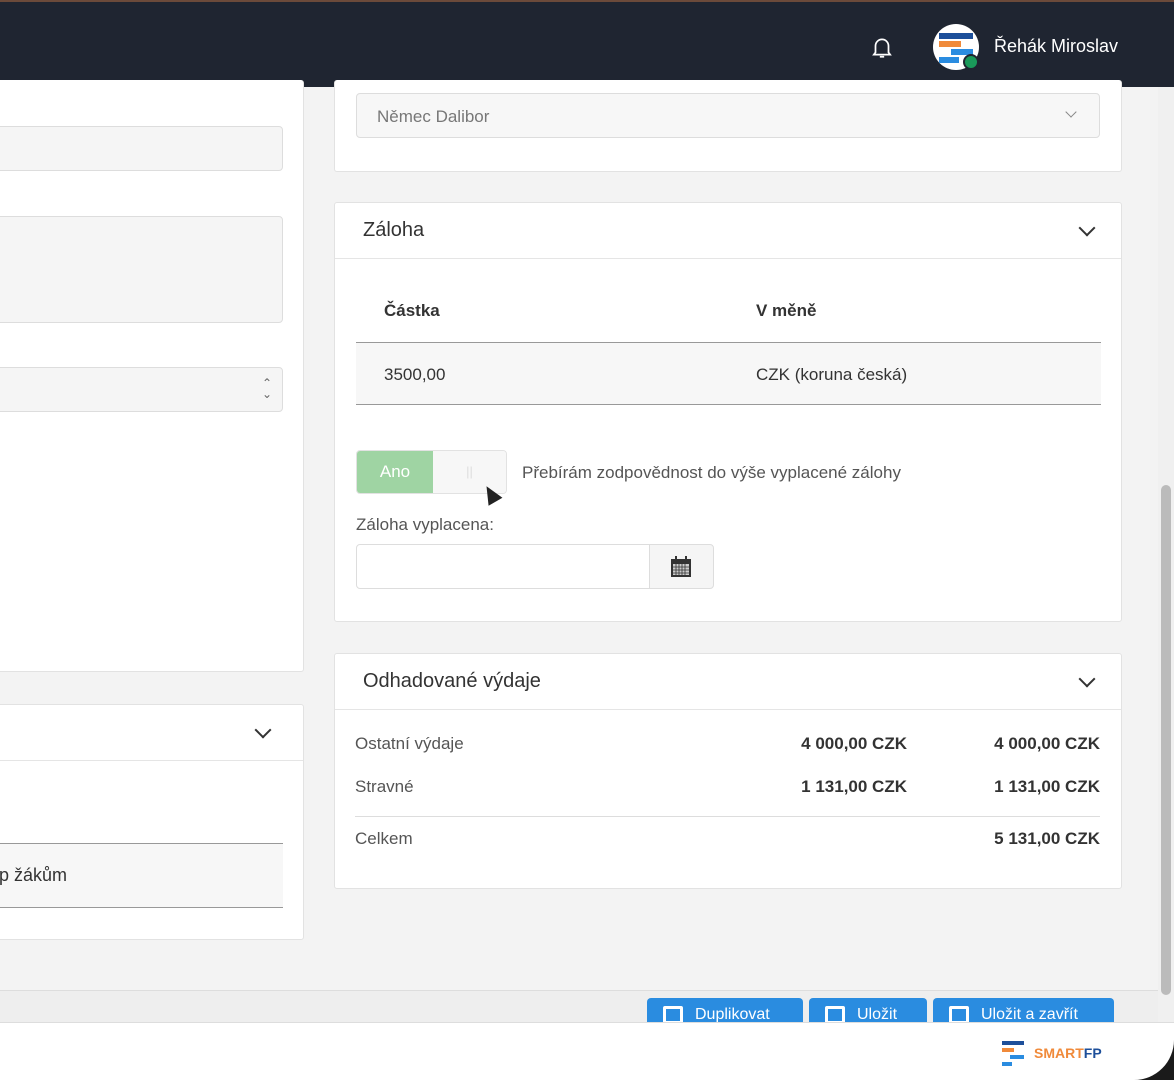 The image size is (1174, 1080). Describe the element at coordinates (877, 1014) in the screenshot. I see `save-label: Uložit` at that location.